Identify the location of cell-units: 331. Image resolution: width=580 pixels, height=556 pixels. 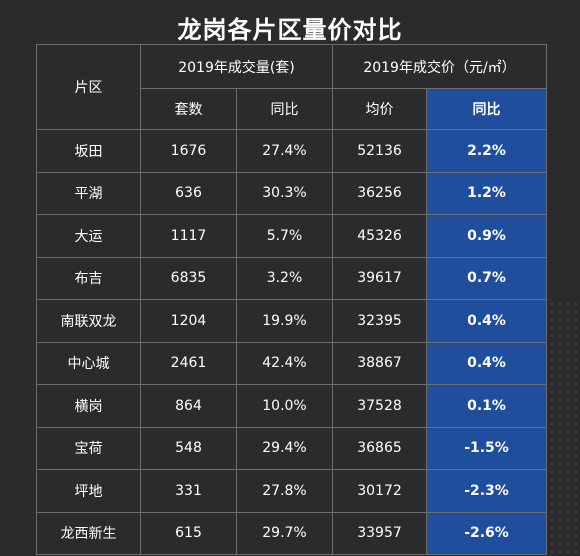
(188, 491).